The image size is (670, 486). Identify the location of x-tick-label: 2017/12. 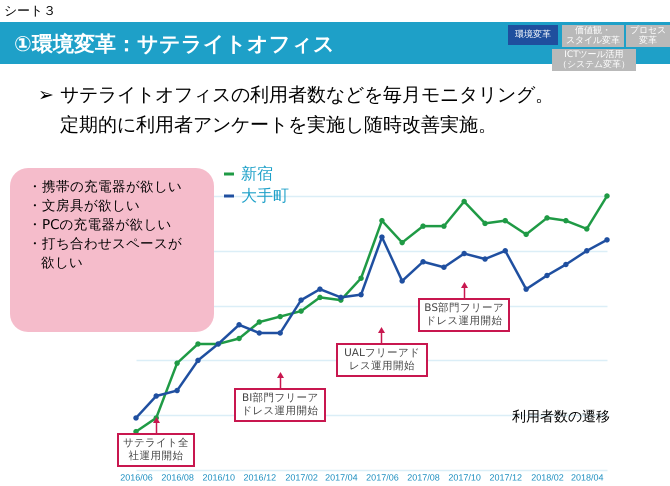
(505, 477).